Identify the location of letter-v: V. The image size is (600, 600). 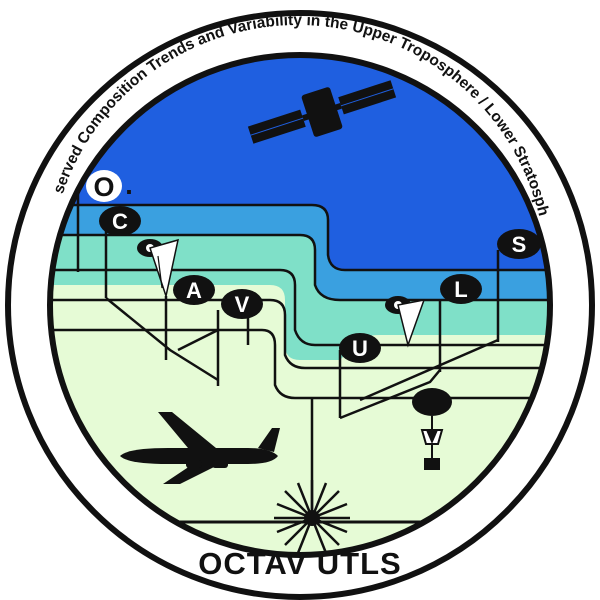
(242, 304).